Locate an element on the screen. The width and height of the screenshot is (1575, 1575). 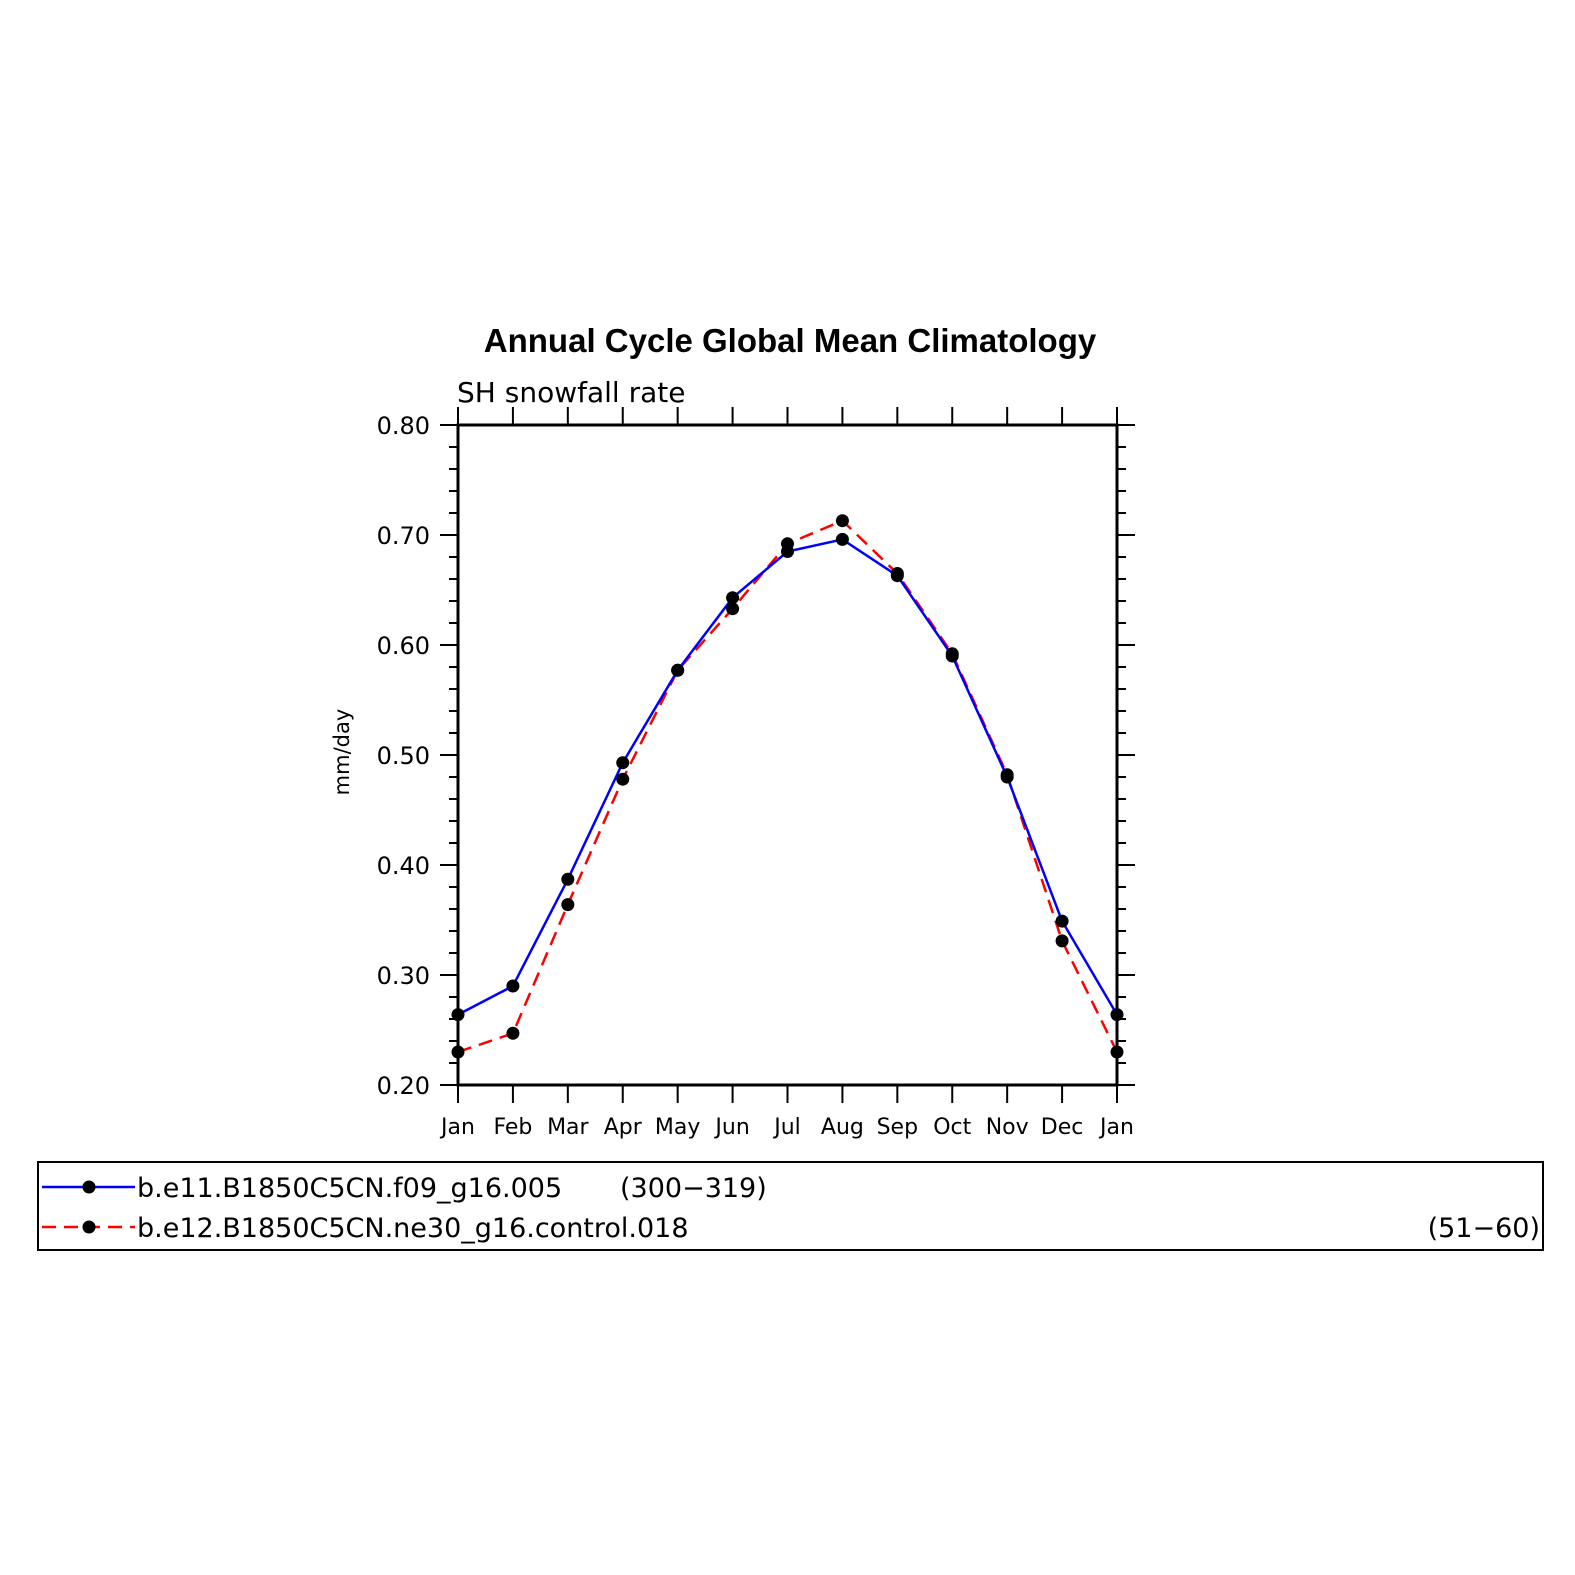
y-tick-label: 0.50 is located at coordinates (403, 756).